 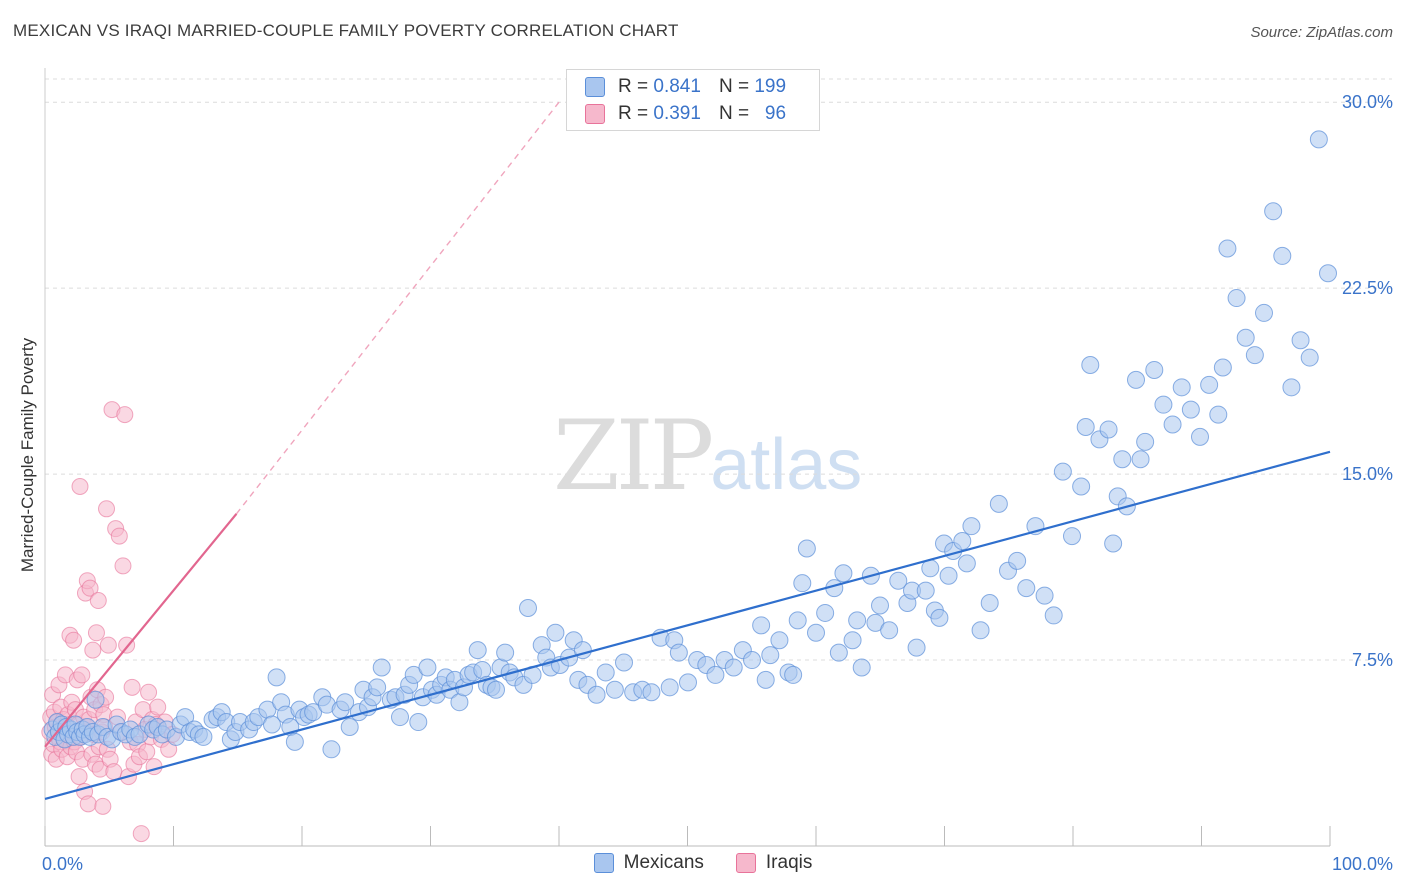 I want to click on series-legend: Mexicans Iraqis, so click(x=703, y=863).